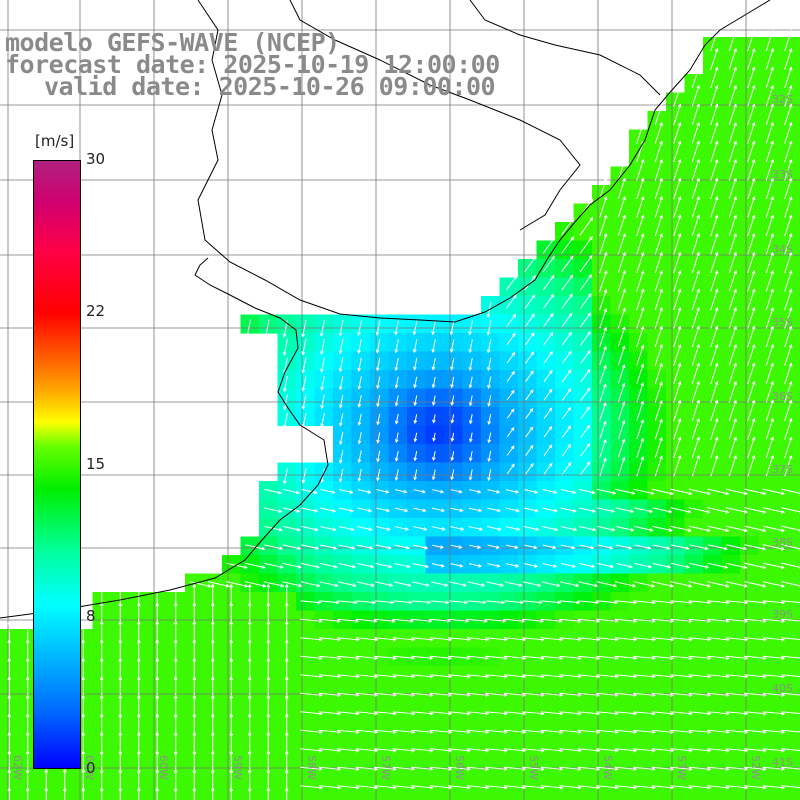 Image resolution: width=800 pixels, height=800 pixels. I want to click on model-title: modelo GEFS-WAVE (NCEP), so click(172, 42).